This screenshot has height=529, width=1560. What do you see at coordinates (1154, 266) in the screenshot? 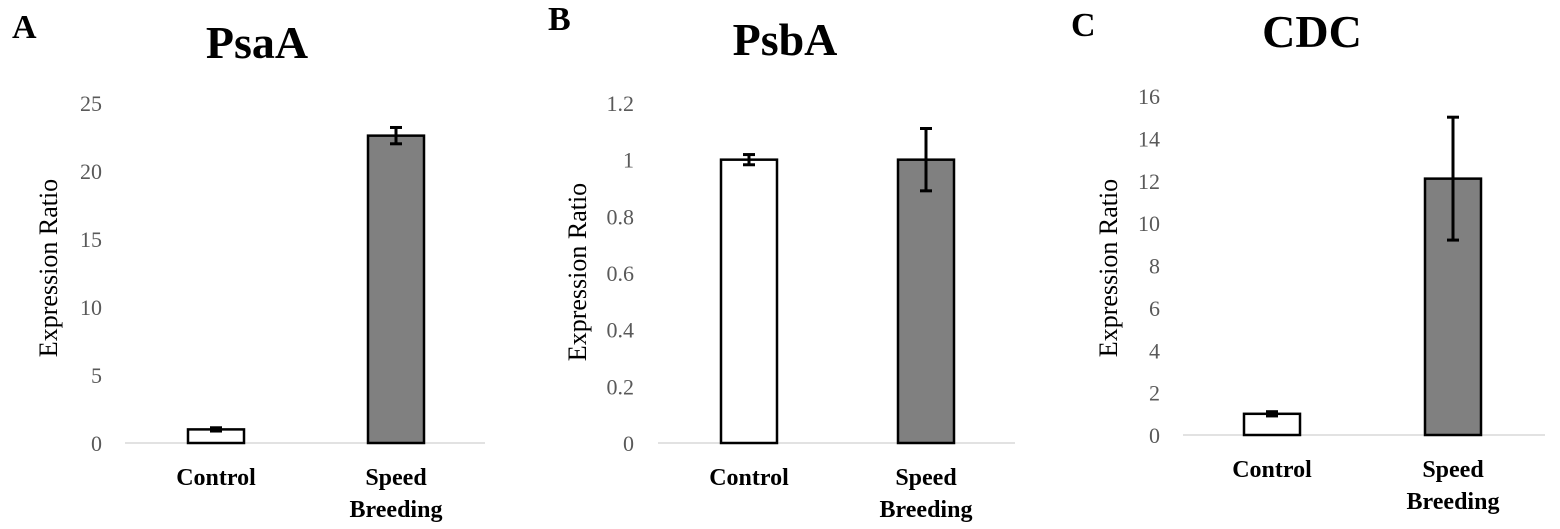
I see `y-tick-label: 8` at bounding box center [1154, 266].